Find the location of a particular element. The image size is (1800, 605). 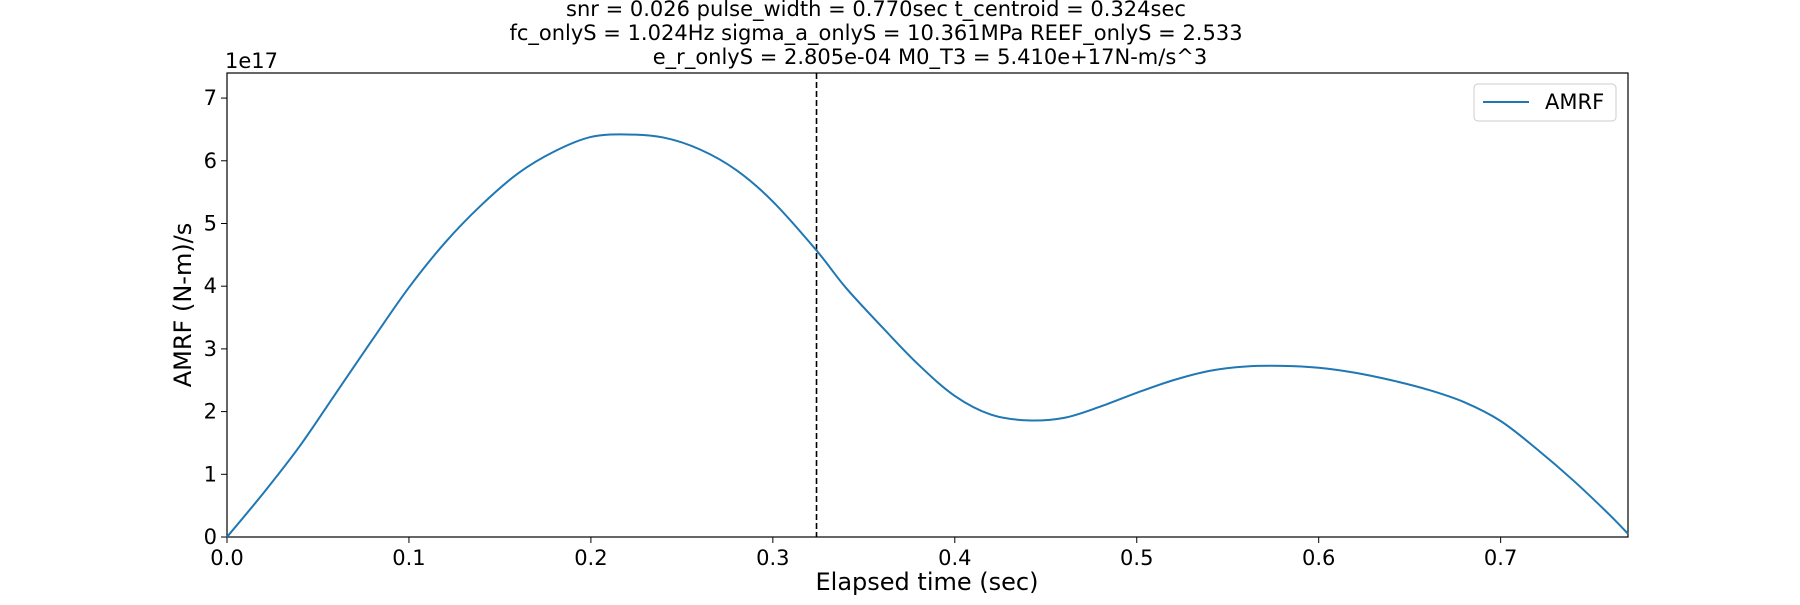

x-axis-label: Elapsed time (sec) is located at coordinates (927, 582).